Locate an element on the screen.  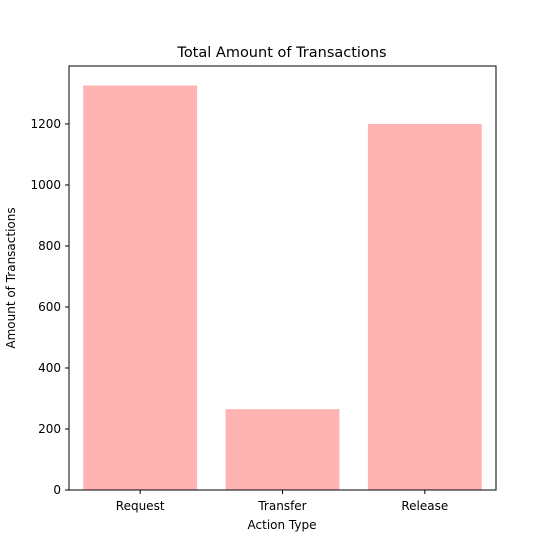
bar-transfer is located at coordinates (282, 449).